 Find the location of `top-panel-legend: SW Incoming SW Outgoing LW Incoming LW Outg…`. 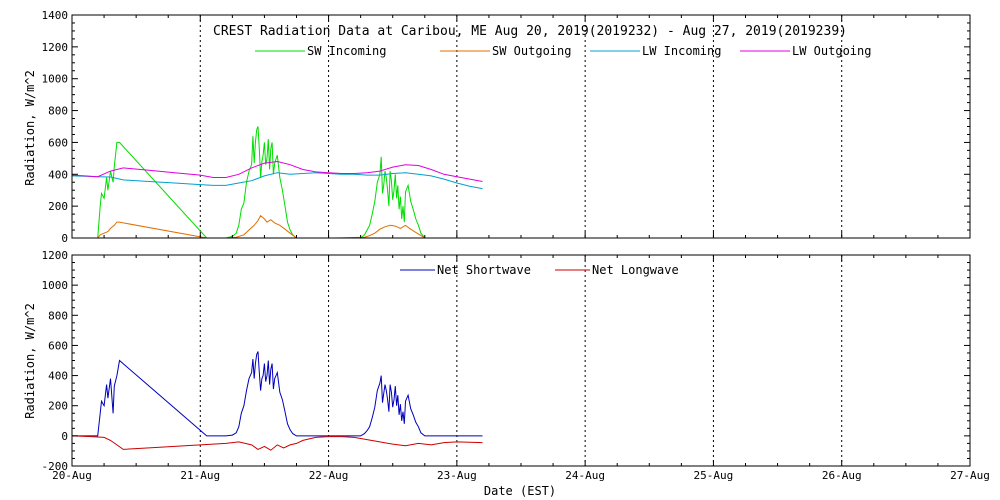

top-panel-legend: SW Incoming SW Outgoing LW Incoming LW Outg… is located at coordinates (563, 51).